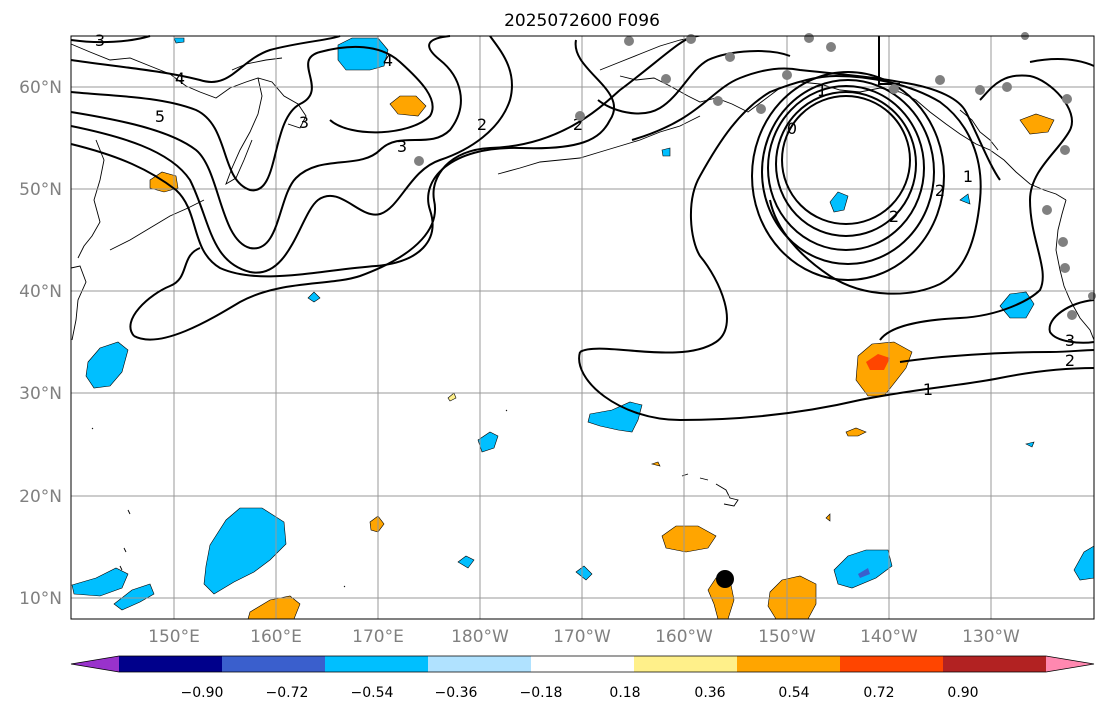  What do you see at coordinates (889, 637) in the screenshot?
I see `lon-tick-label: 140°W` at bounding box center [889, 637].